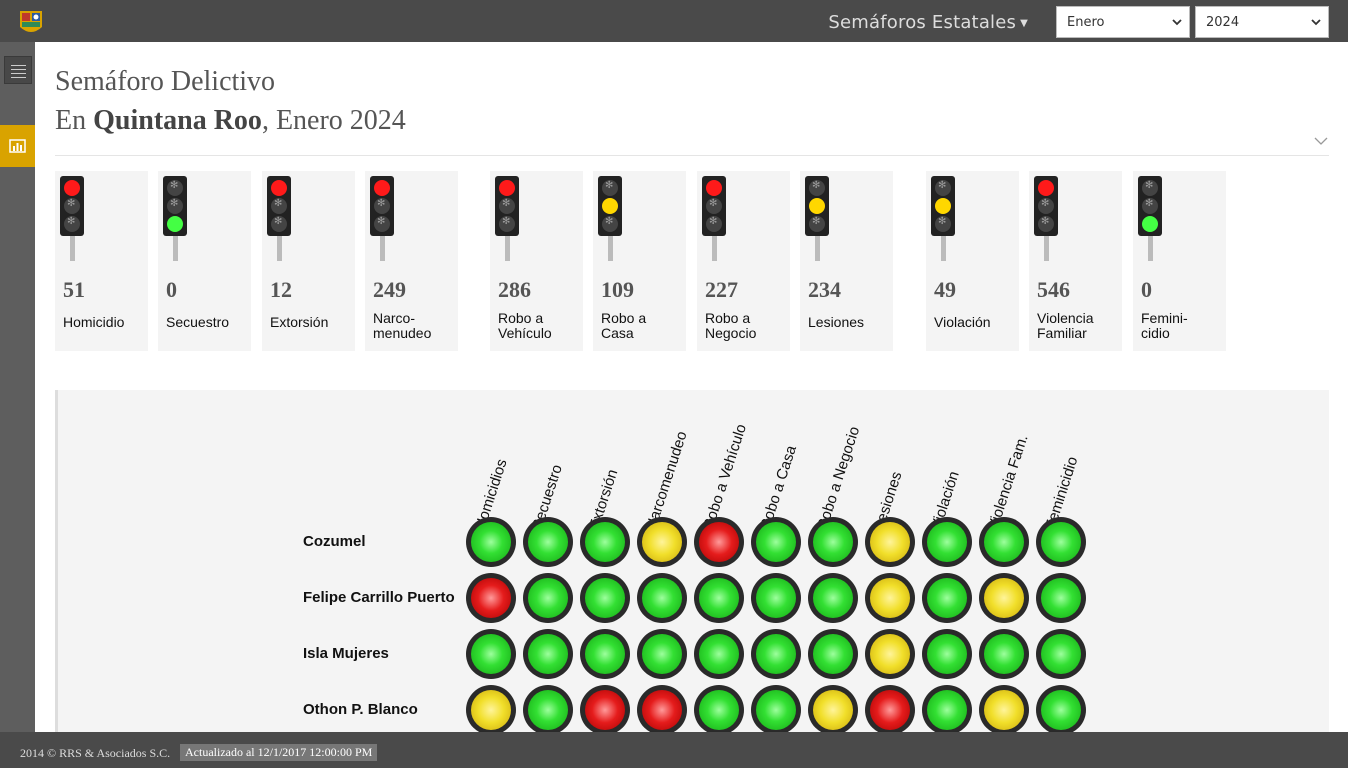  I want to click on crime-label: Homicidio, so click(94, 322).